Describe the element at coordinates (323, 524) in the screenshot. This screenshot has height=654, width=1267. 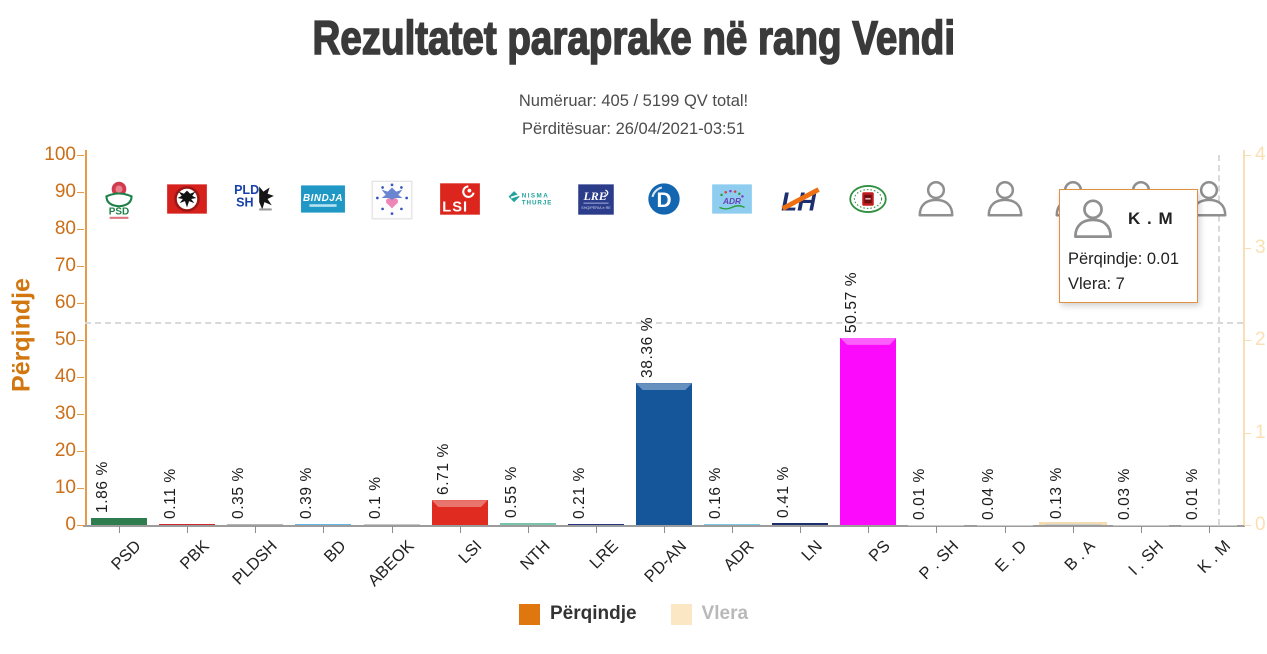
I see `bar-bd` at that location.